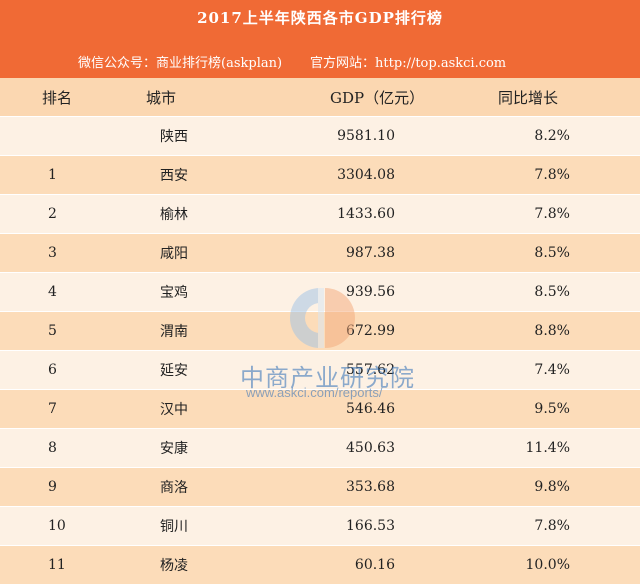 The image size is (640, 585). Describe the element at coordinates (335, 97) in the screenshot. I see `column-header-gdp: GDP（亿元）` at that location.